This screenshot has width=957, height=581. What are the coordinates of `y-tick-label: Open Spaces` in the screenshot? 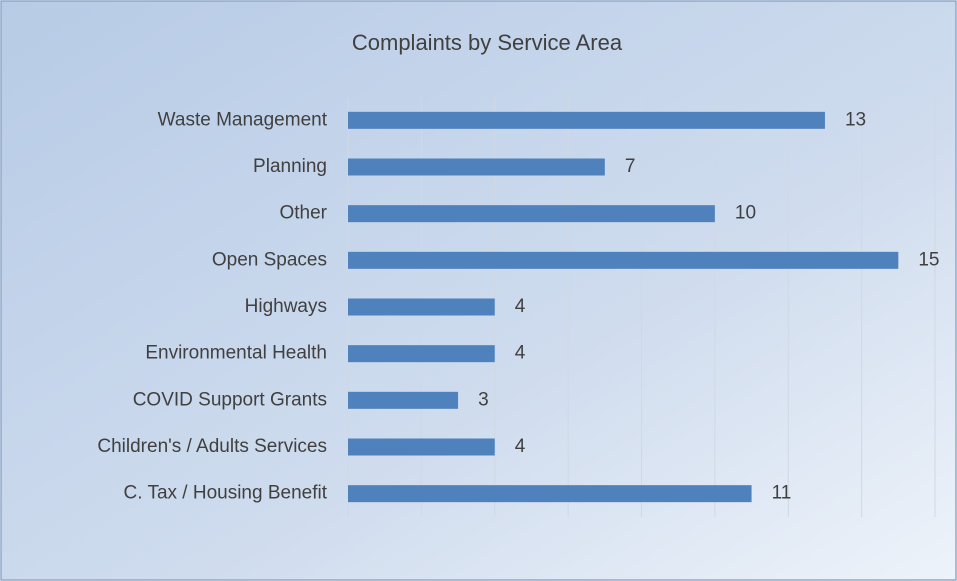 It's located at (269, 259).